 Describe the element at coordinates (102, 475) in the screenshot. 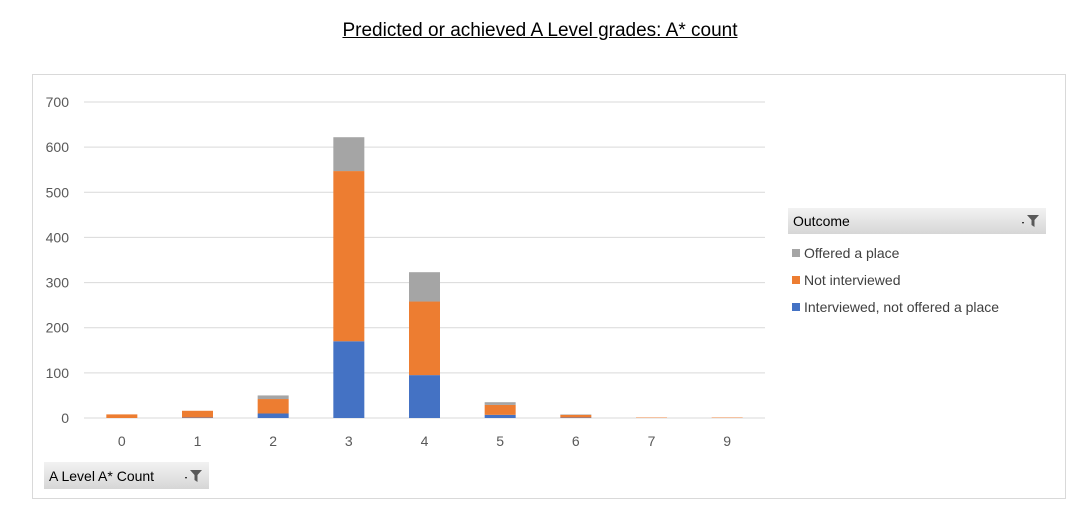

I see `axis-field-label: A Level A* Count` at that location.